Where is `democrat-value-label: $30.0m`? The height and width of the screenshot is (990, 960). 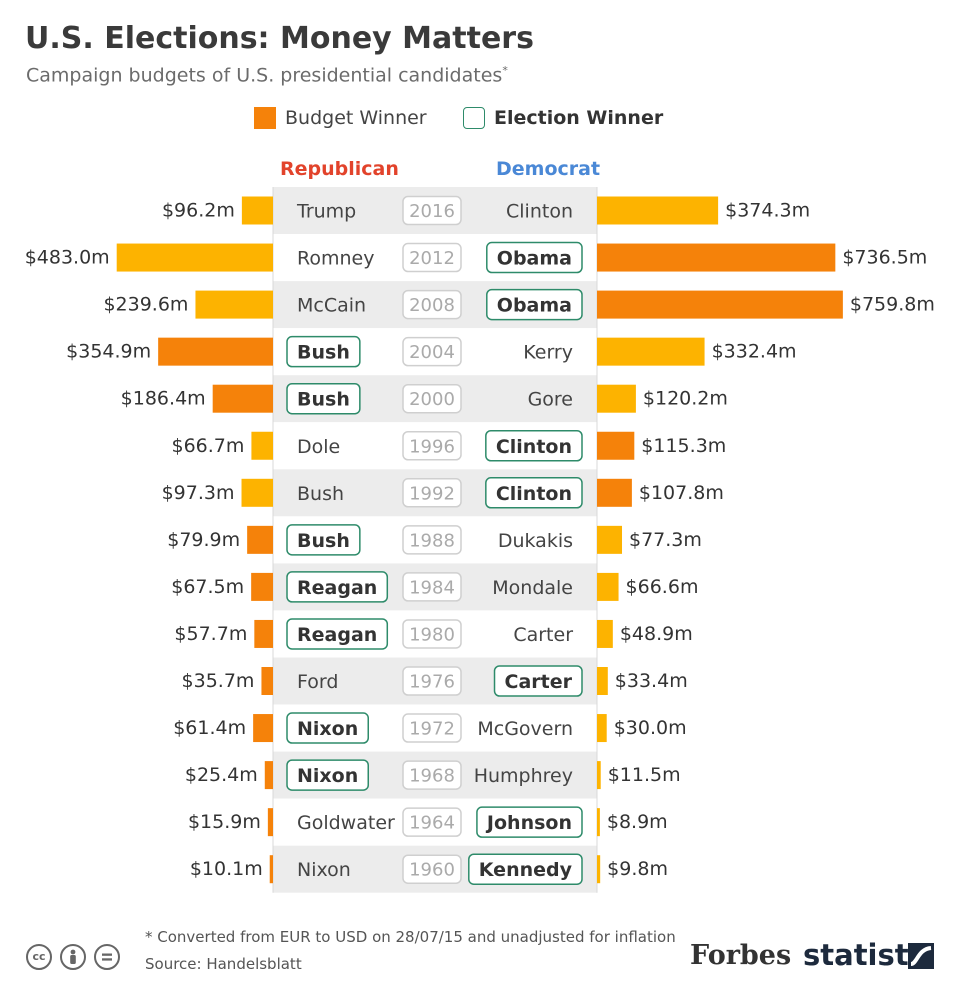 democrat-value-label: $30.0m is located at coordinates (650, 728).